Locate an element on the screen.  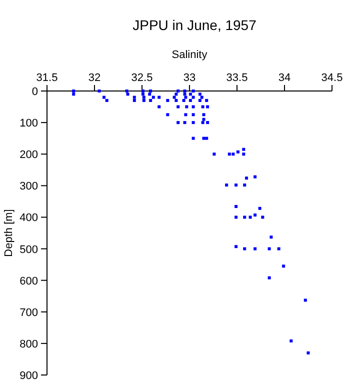
y-tick-label: 400 is located at coordinates (29, 218).